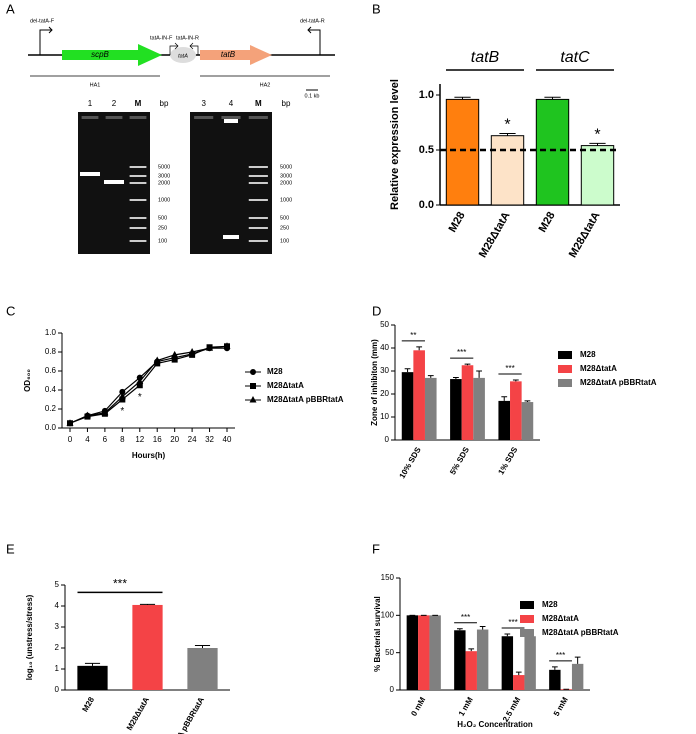 The image size is (696, 734). What do you see at coordinates (265, 85) in the screenshot?
I see `arm-label: HA2` at bounding box center [265, 85].